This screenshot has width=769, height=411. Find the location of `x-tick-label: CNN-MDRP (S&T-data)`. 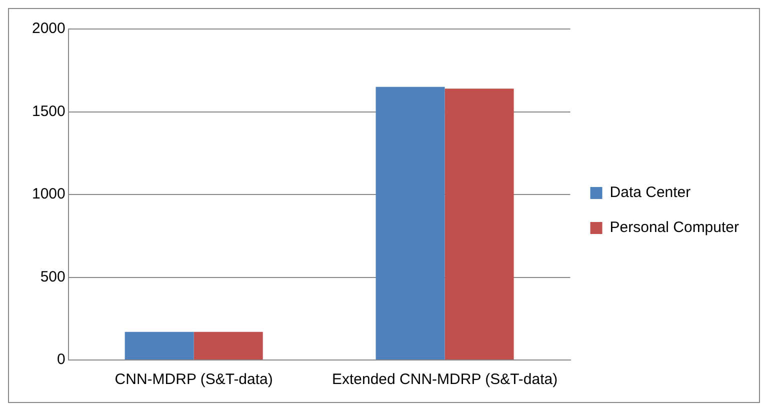

x-tick-label: CNN-MDRP (S&T-data) is located at coordinates (193, 379).